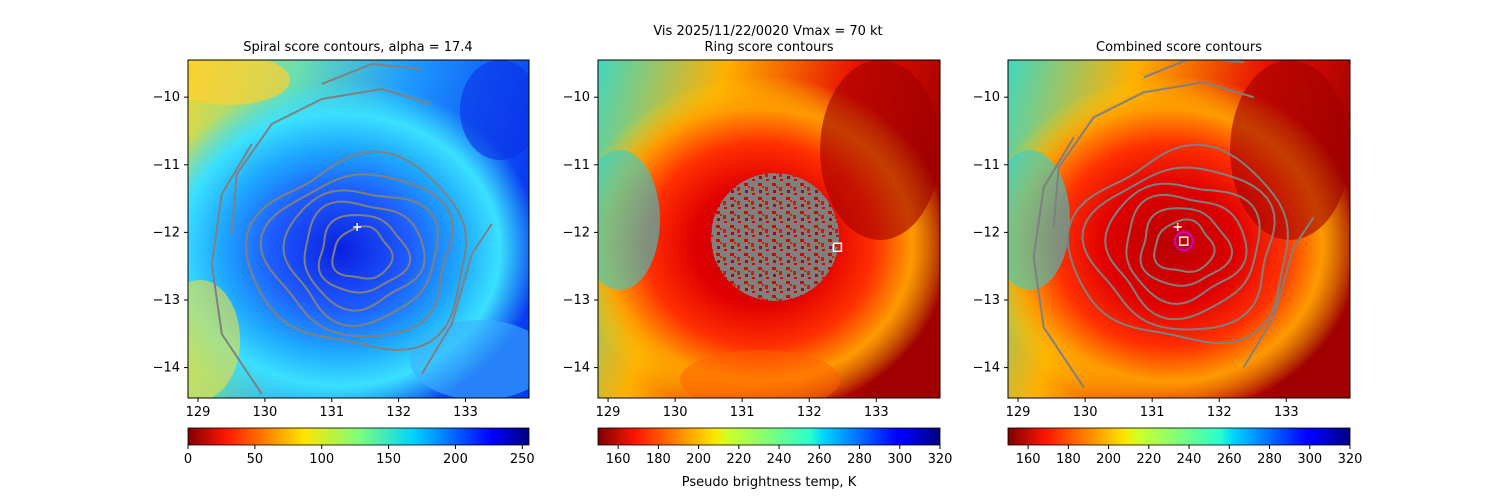 The width and height of the screenshot is (1500, 500). Describe the element at coordinates (522, 459) in the screenshot. I see `colorbar-tick-label: 250` at that location.